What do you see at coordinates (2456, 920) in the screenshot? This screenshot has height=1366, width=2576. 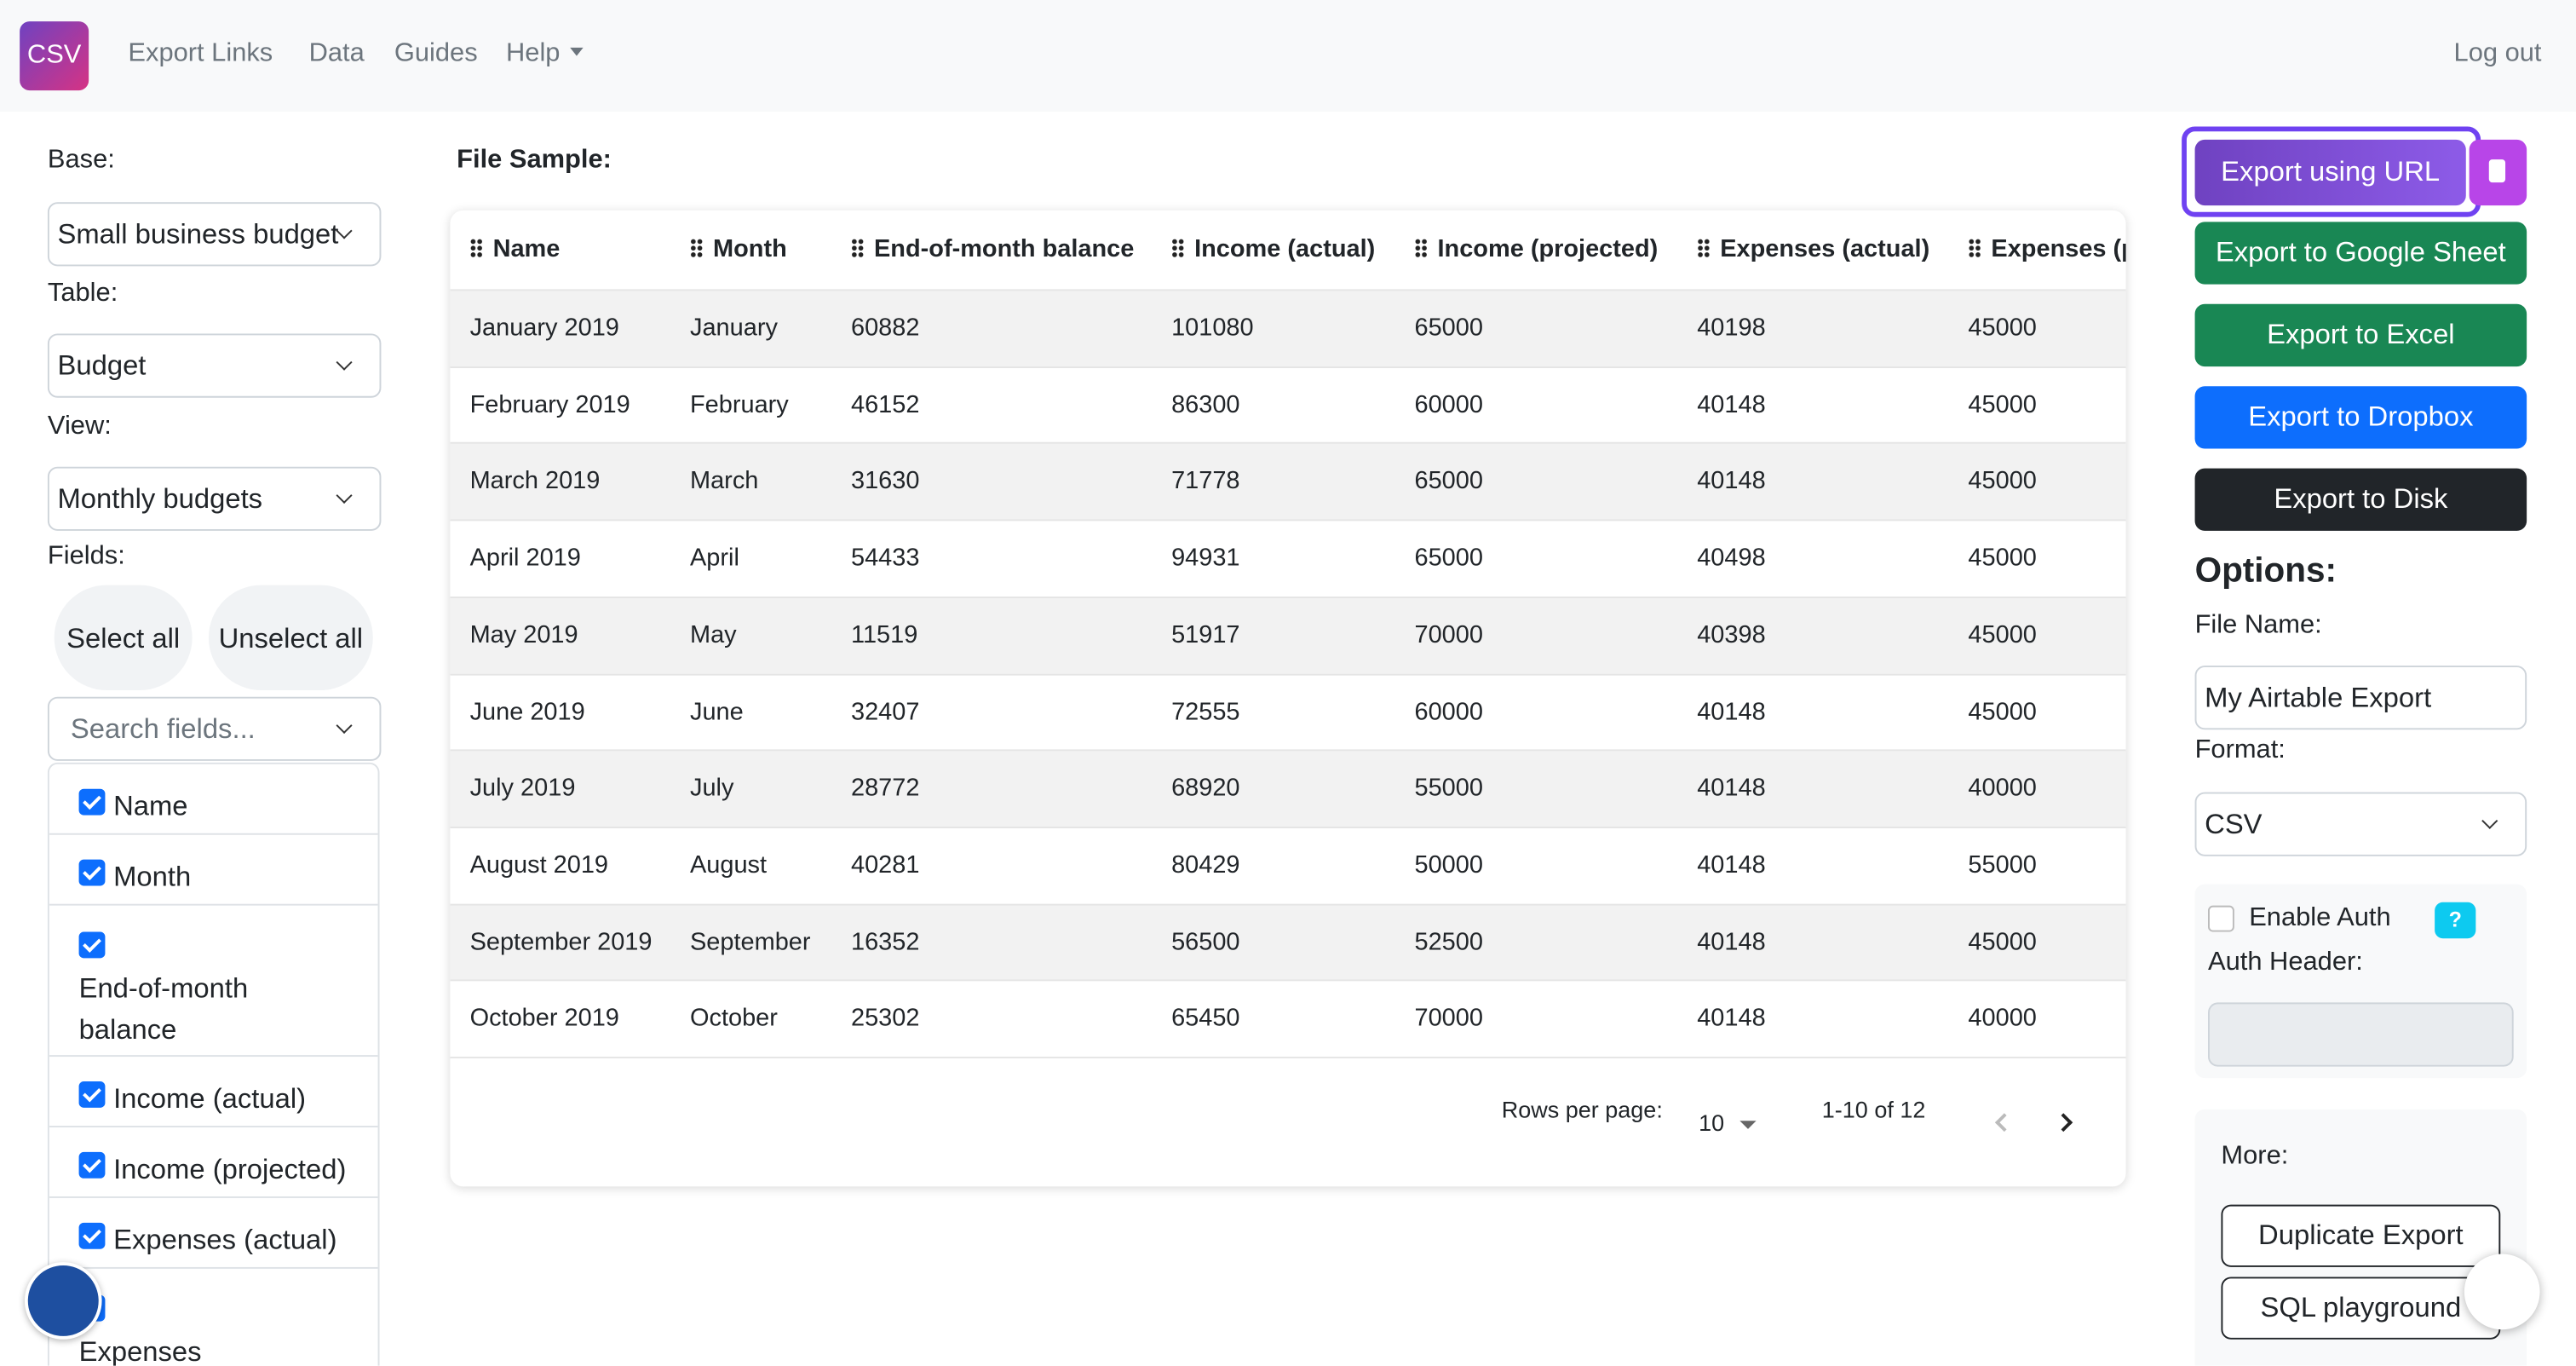 I see `help-badge: ?` at bounding box center [2456, 920].